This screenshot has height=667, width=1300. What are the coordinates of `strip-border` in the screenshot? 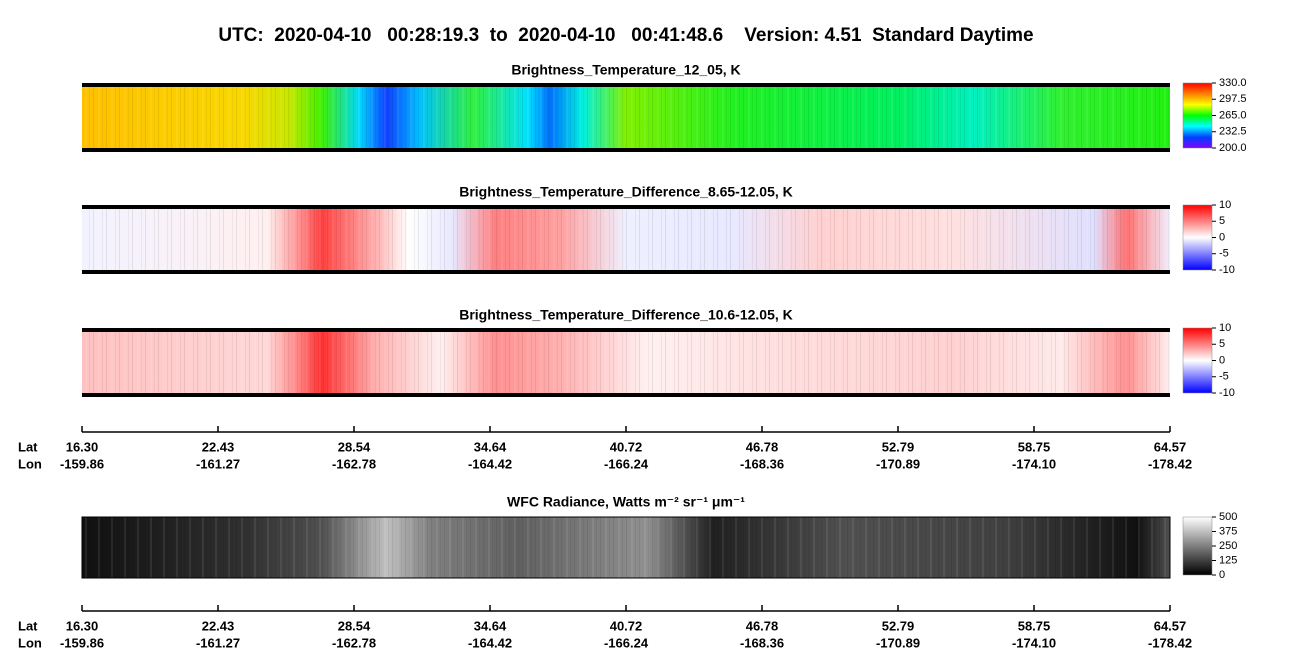 It's located at (626, 547).